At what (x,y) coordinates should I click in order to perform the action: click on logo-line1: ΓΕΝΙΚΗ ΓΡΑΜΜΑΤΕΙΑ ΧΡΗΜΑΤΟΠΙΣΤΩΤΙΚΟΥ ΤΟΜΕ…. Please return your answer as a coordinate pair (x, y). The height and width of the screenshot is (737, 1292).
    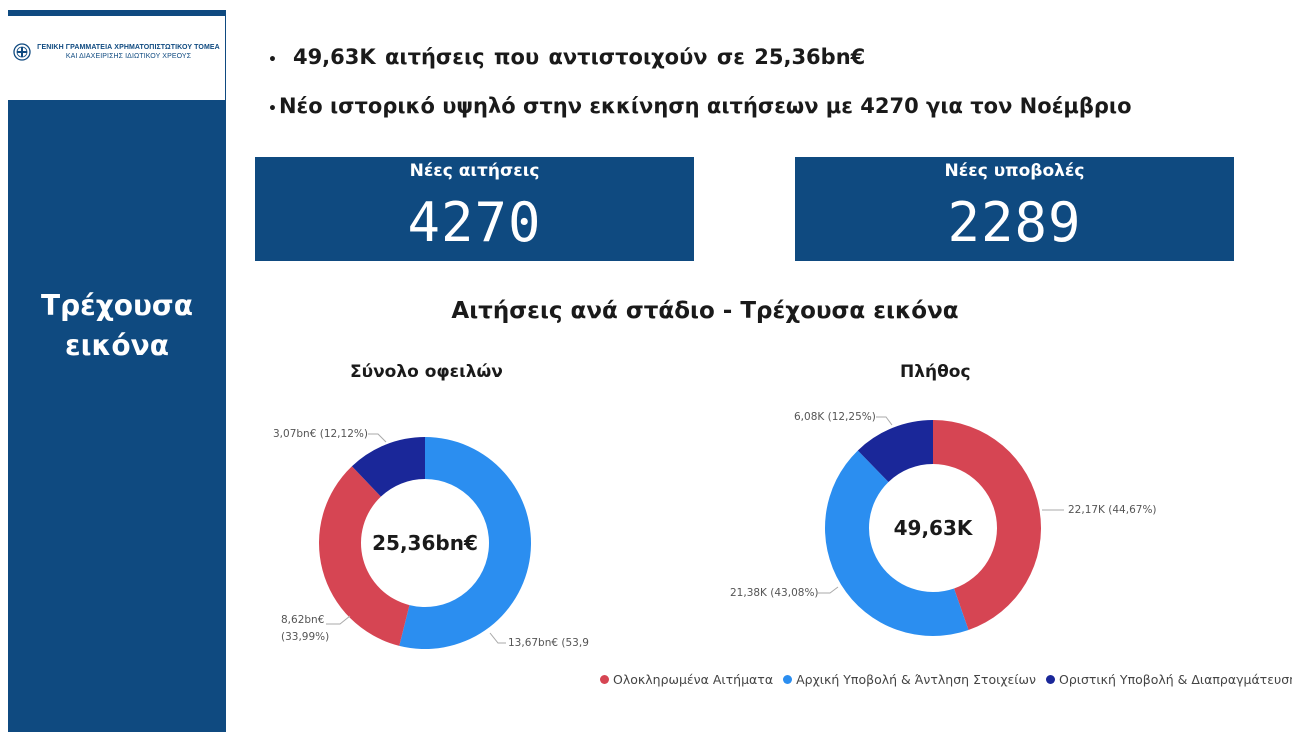
    Looking at the image, I should click on (128, 47).